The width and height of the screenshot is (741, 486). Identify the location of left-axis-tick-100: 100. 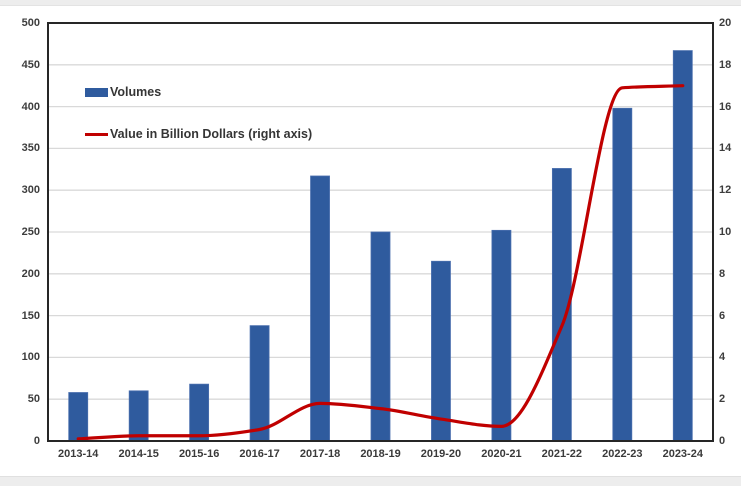
(30, 357).